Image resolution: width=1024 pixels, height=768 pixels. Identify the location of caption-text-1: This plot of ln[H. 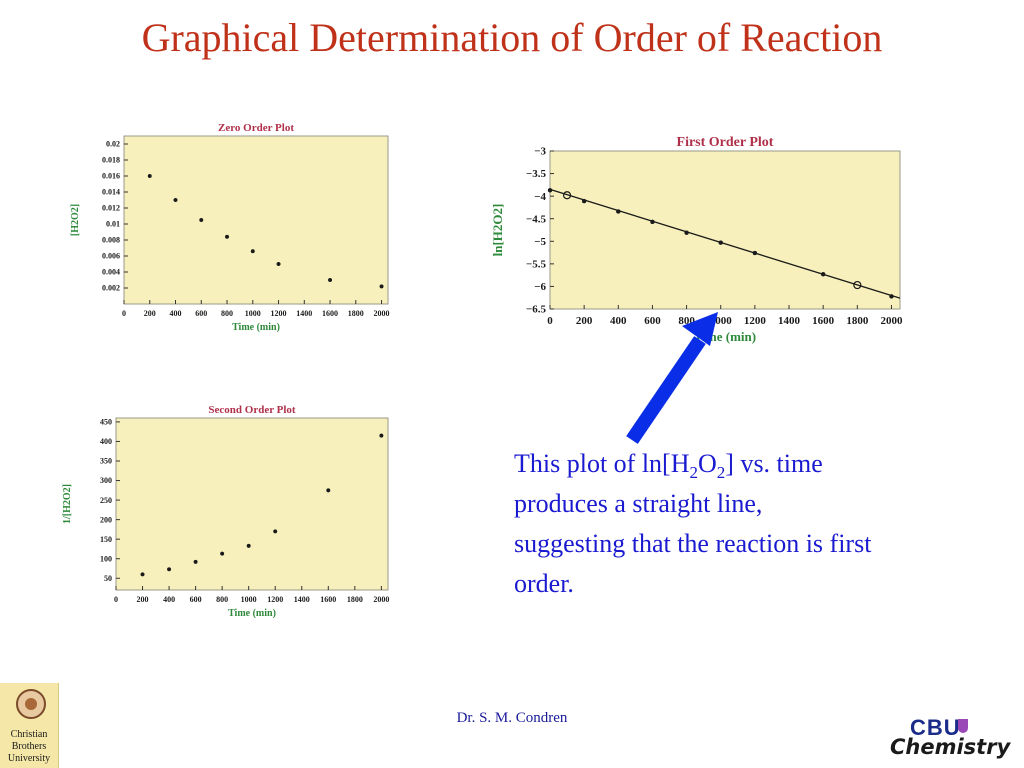
(602, 463).